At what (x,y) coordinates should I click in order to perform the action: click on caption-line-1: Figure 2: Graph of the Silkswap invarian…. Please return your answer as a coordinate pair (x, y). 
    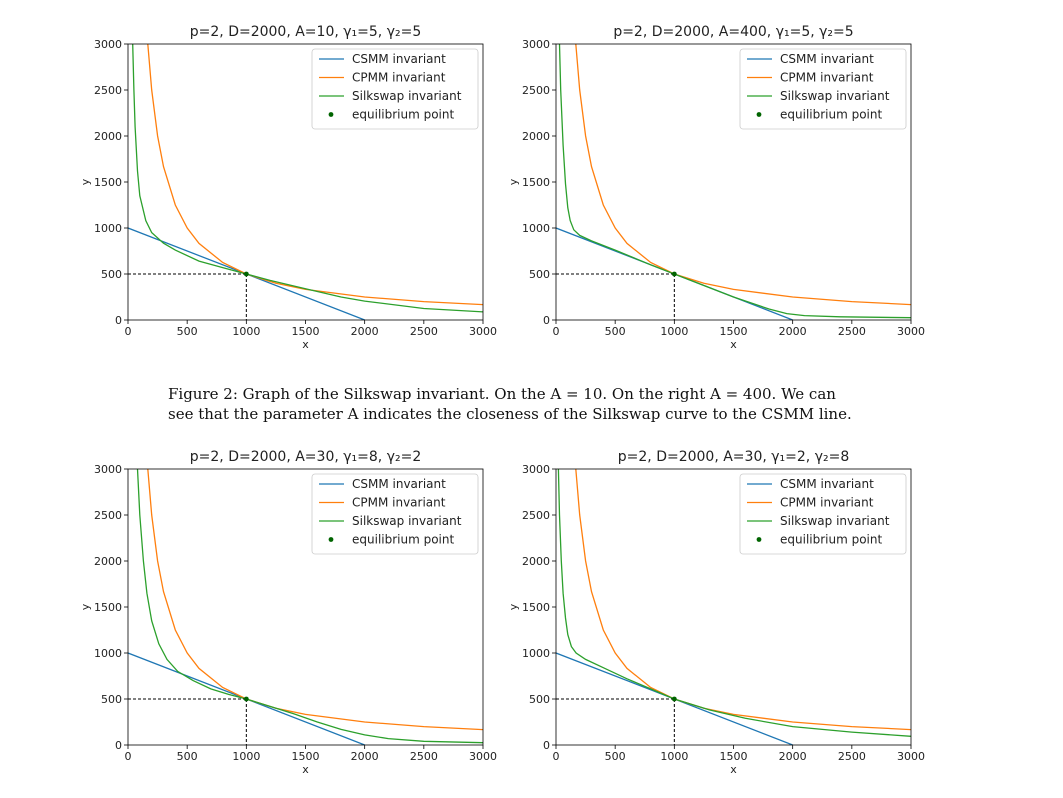
    Looking at the image, I should click on (502, 394).